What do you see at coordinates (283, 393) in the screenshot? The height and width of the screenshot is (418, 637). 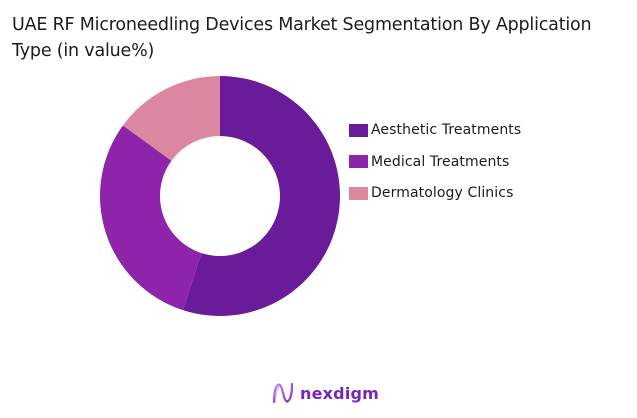 I see `nexdigm-wave-logo-icon` at bounding box center [283, 393].